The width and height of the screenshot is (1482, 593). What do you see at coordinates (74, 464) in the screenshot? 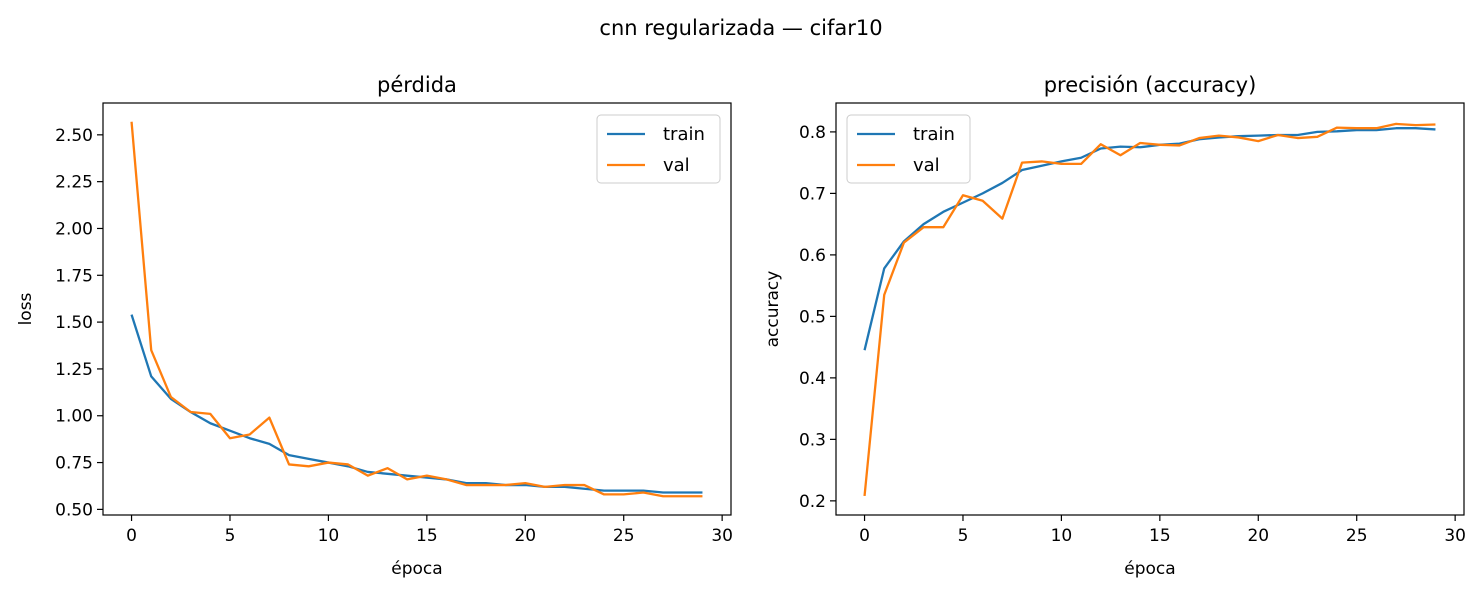
I see `y-tick-label: 0.75` at bounding box center [74, 464].